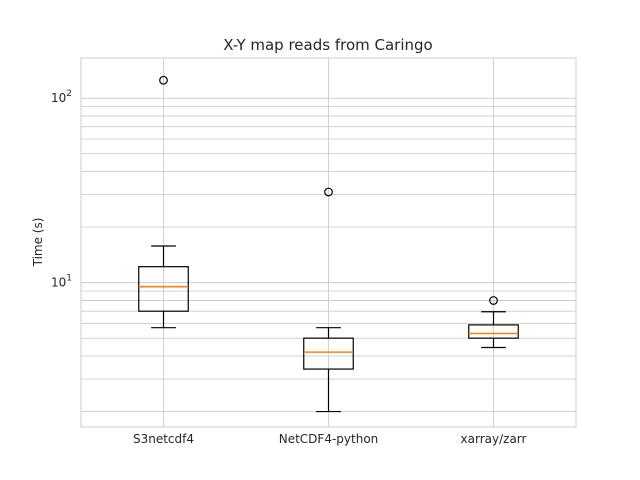 The image size is (640, 480). What do you see at coordinates (163, 439) in the screenshot?
I see `x-tick-label: S3netcdf4` at bounding box center [163, 439].